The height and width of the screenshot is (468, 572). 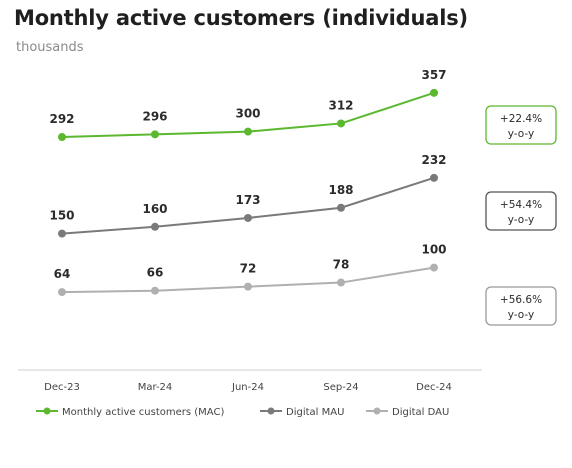 What do you see at coordinates (247, 114) in the screenshot?
I see `data-label: 300` at bounding box center [247, 114].